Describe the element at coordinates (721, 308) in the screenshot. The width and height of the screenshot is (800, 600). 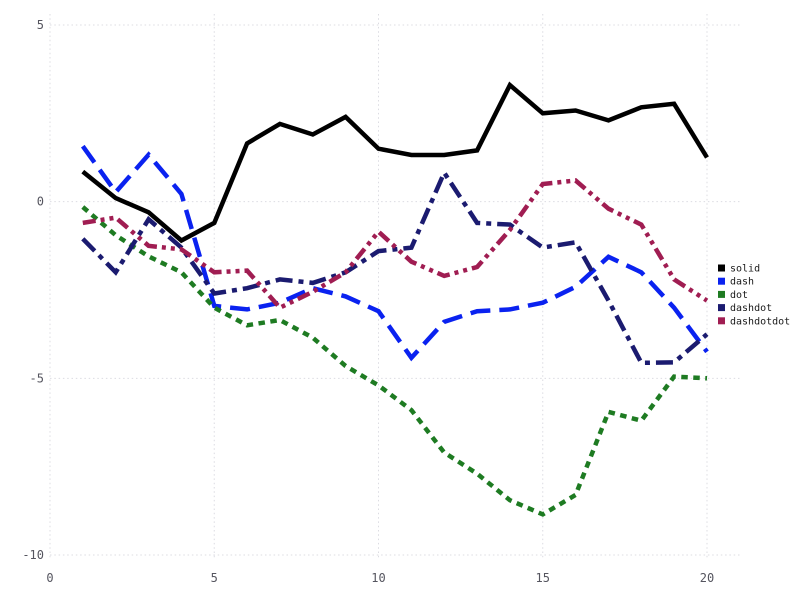
I see `legend-swatch-dashdot` at that location.